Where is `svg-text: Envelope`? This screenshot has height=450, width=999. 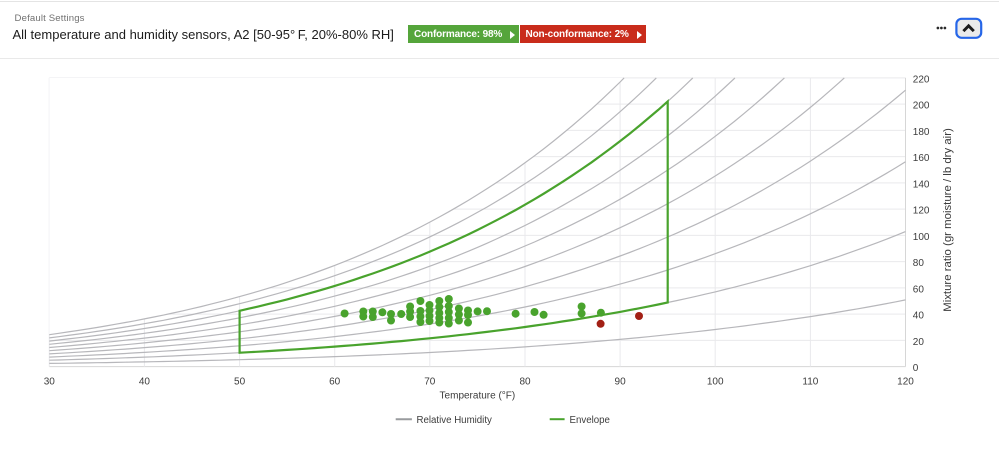
svg-text: Envelope is located at coordinates (590, 420).